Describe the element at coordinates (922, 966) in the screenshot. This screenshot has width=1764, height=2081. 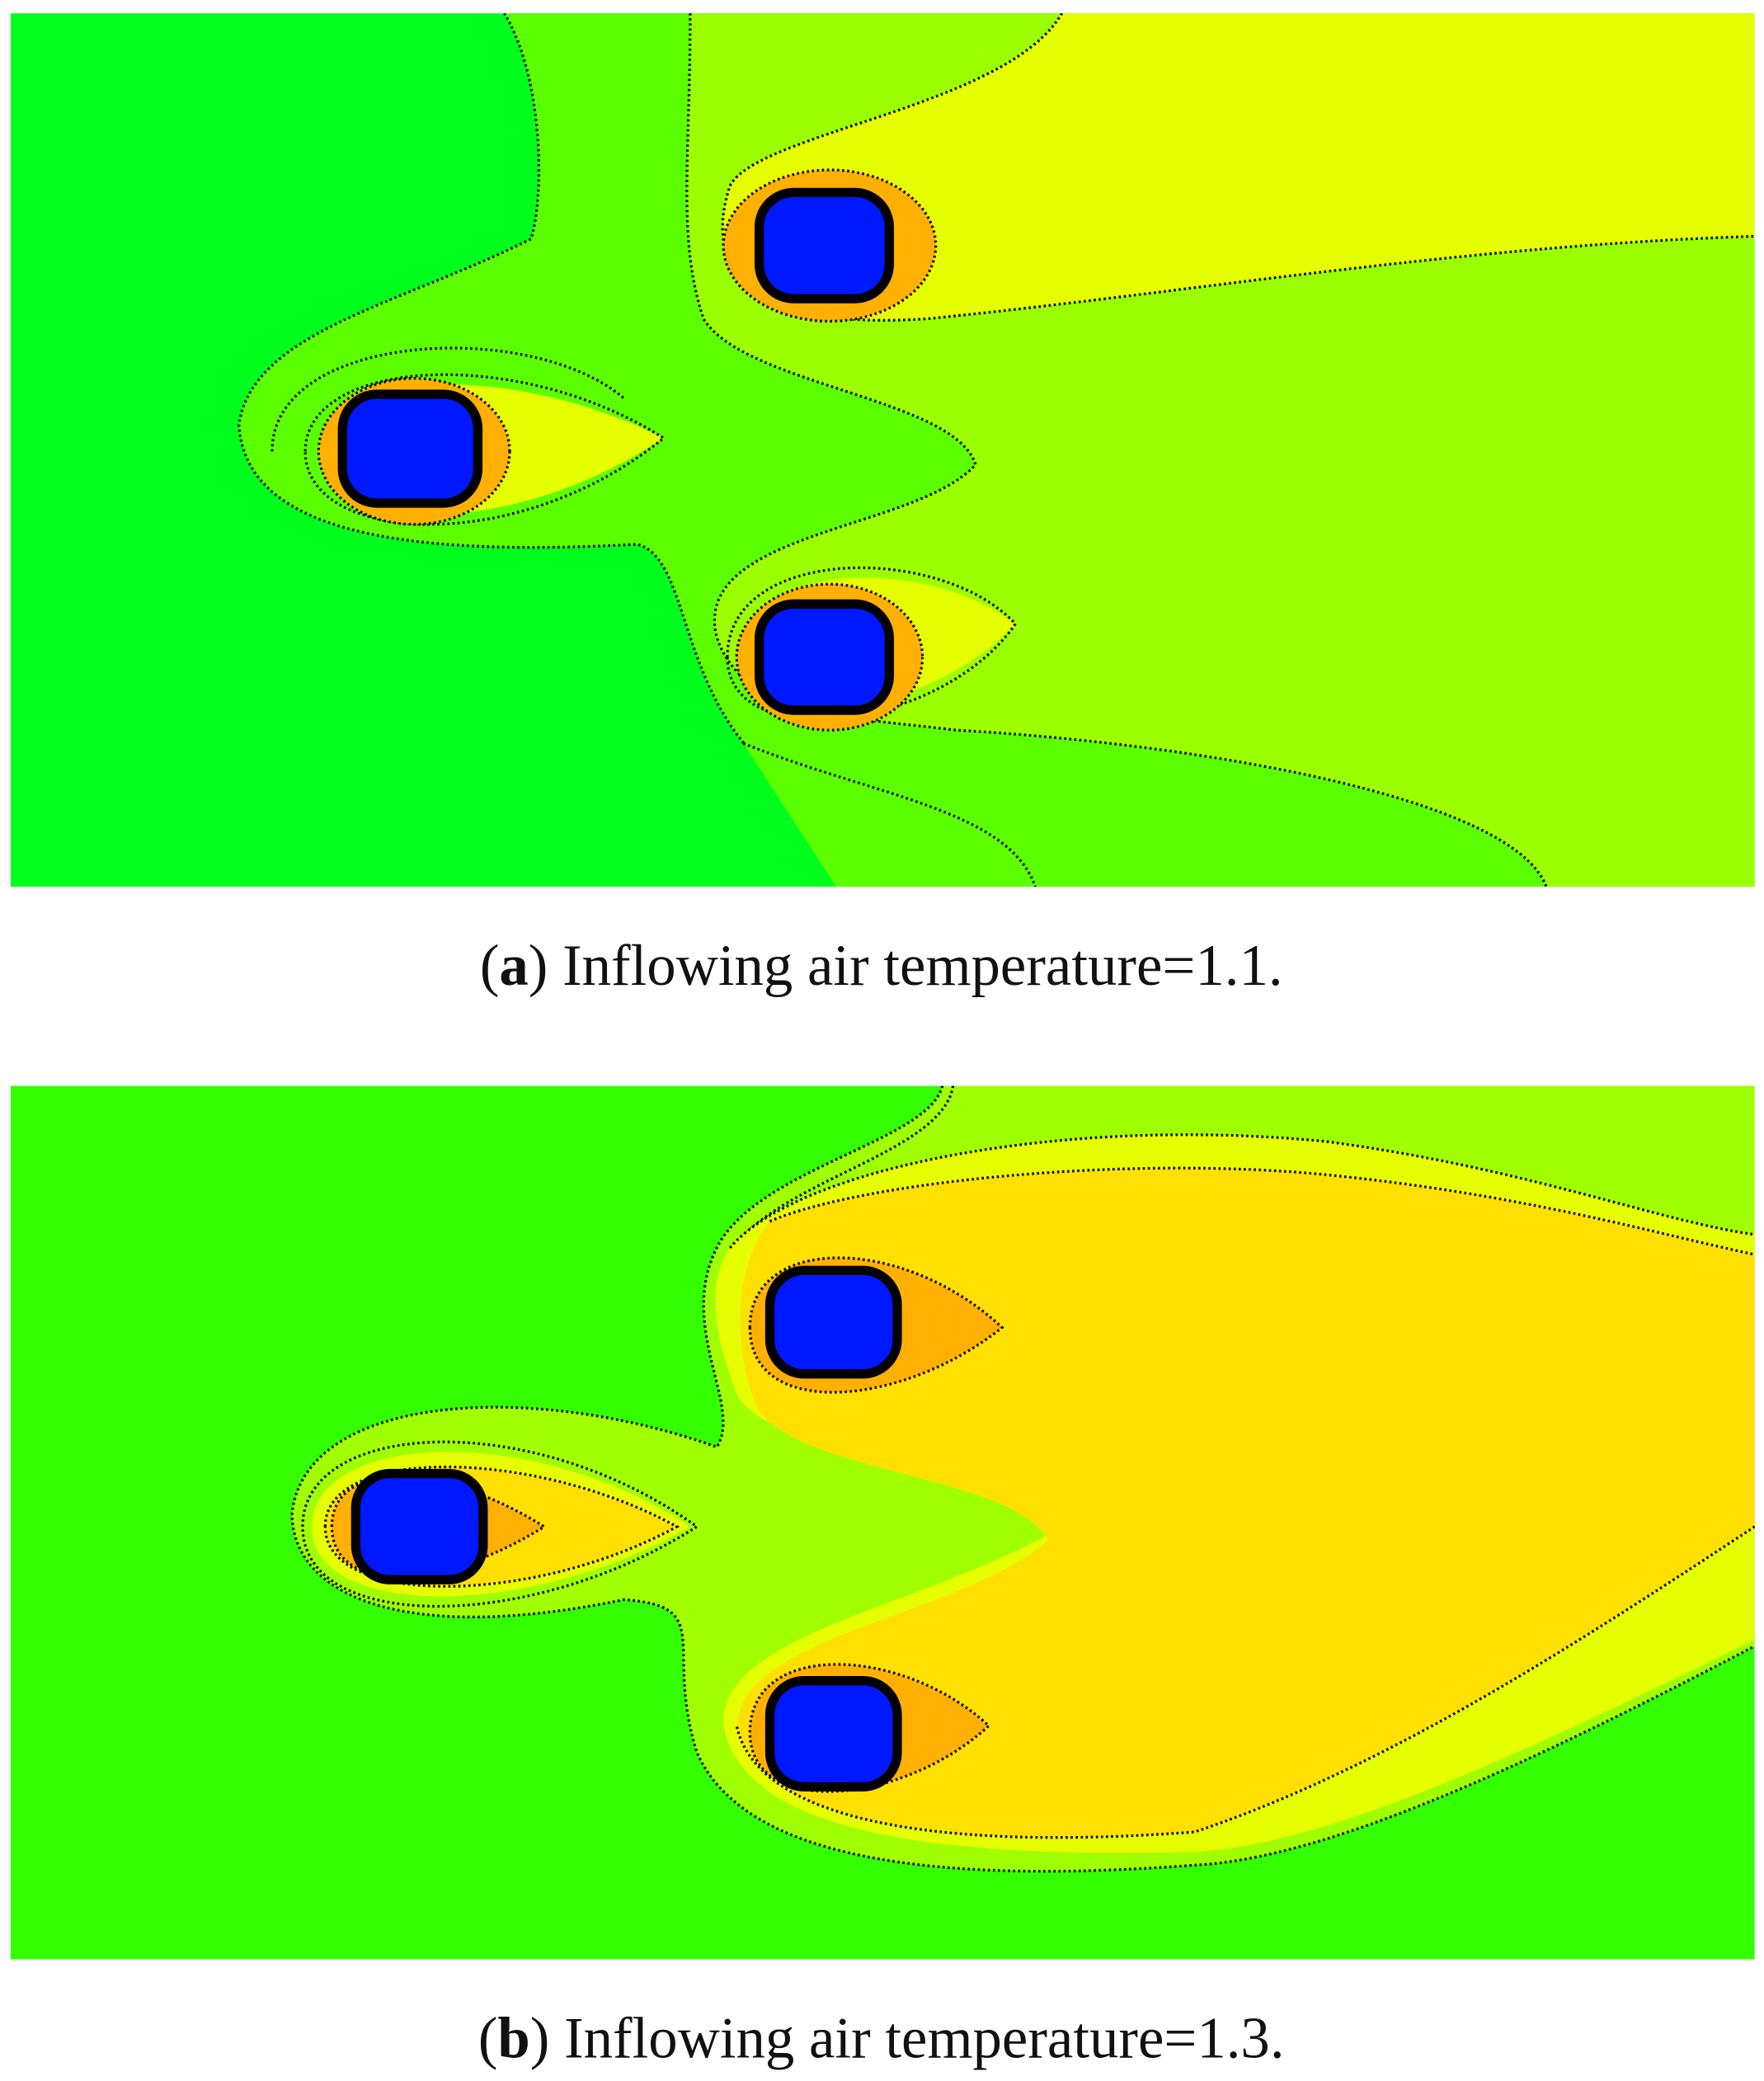
I see `caption-text: Inflowing air temperature=1.1.` at that location.